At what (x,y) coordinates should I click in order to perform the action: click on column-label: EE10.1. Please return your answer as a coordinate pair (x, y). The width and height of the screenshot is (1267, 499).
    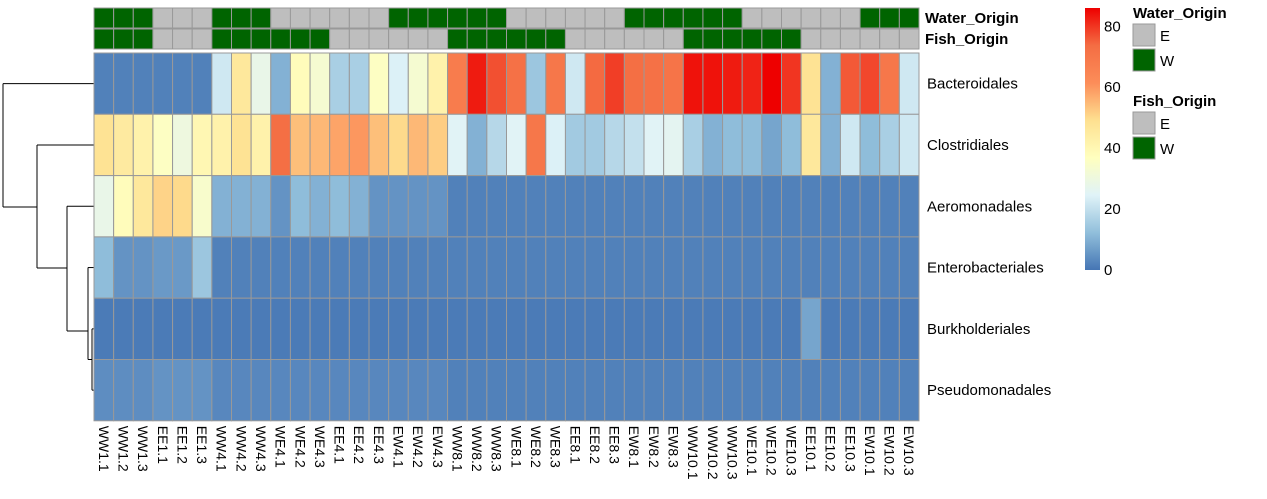
    Looking at the image, I should click on (811, 449).